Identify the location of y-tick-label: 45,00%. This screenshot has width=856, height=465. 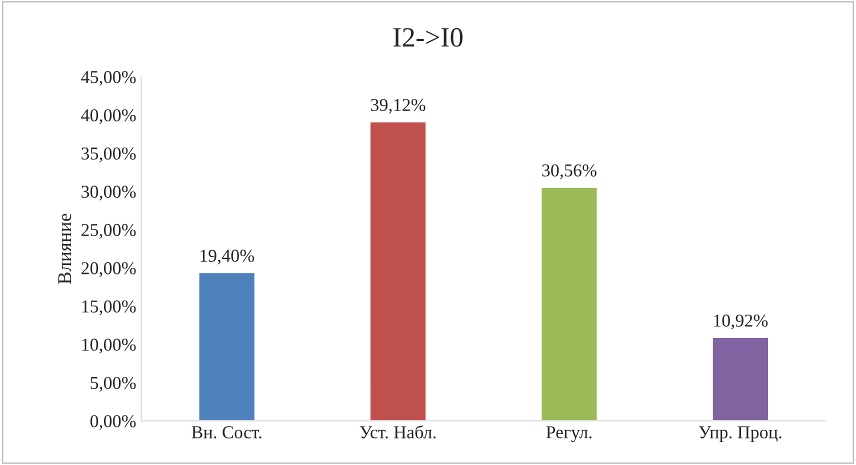
(108, 78).